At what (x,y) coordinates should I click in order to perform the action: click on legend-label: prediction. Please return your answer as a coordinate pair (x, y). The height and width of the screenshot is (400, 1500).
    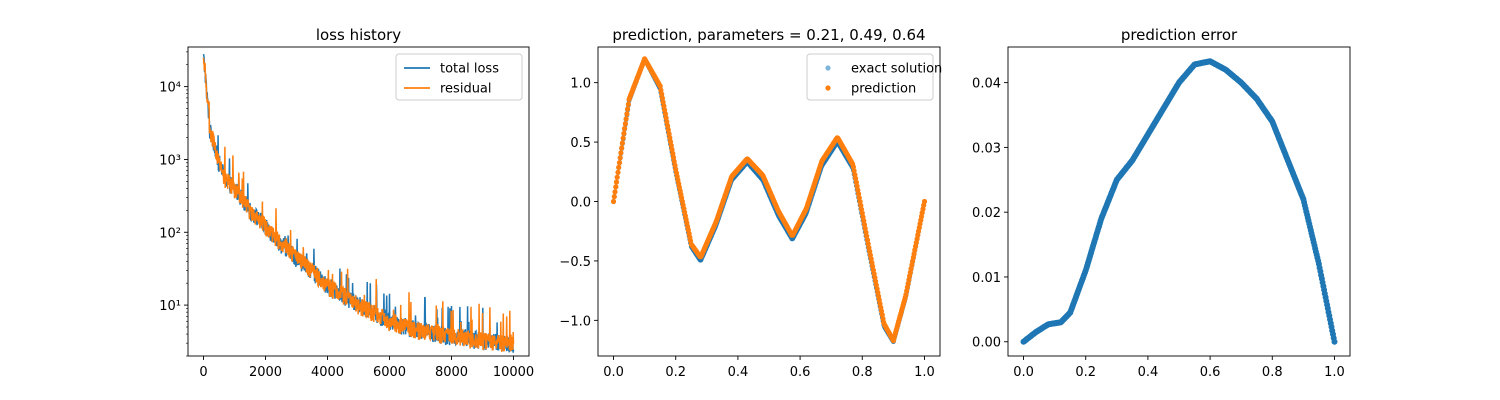
    Looking at the image, I should click on (883, 89).